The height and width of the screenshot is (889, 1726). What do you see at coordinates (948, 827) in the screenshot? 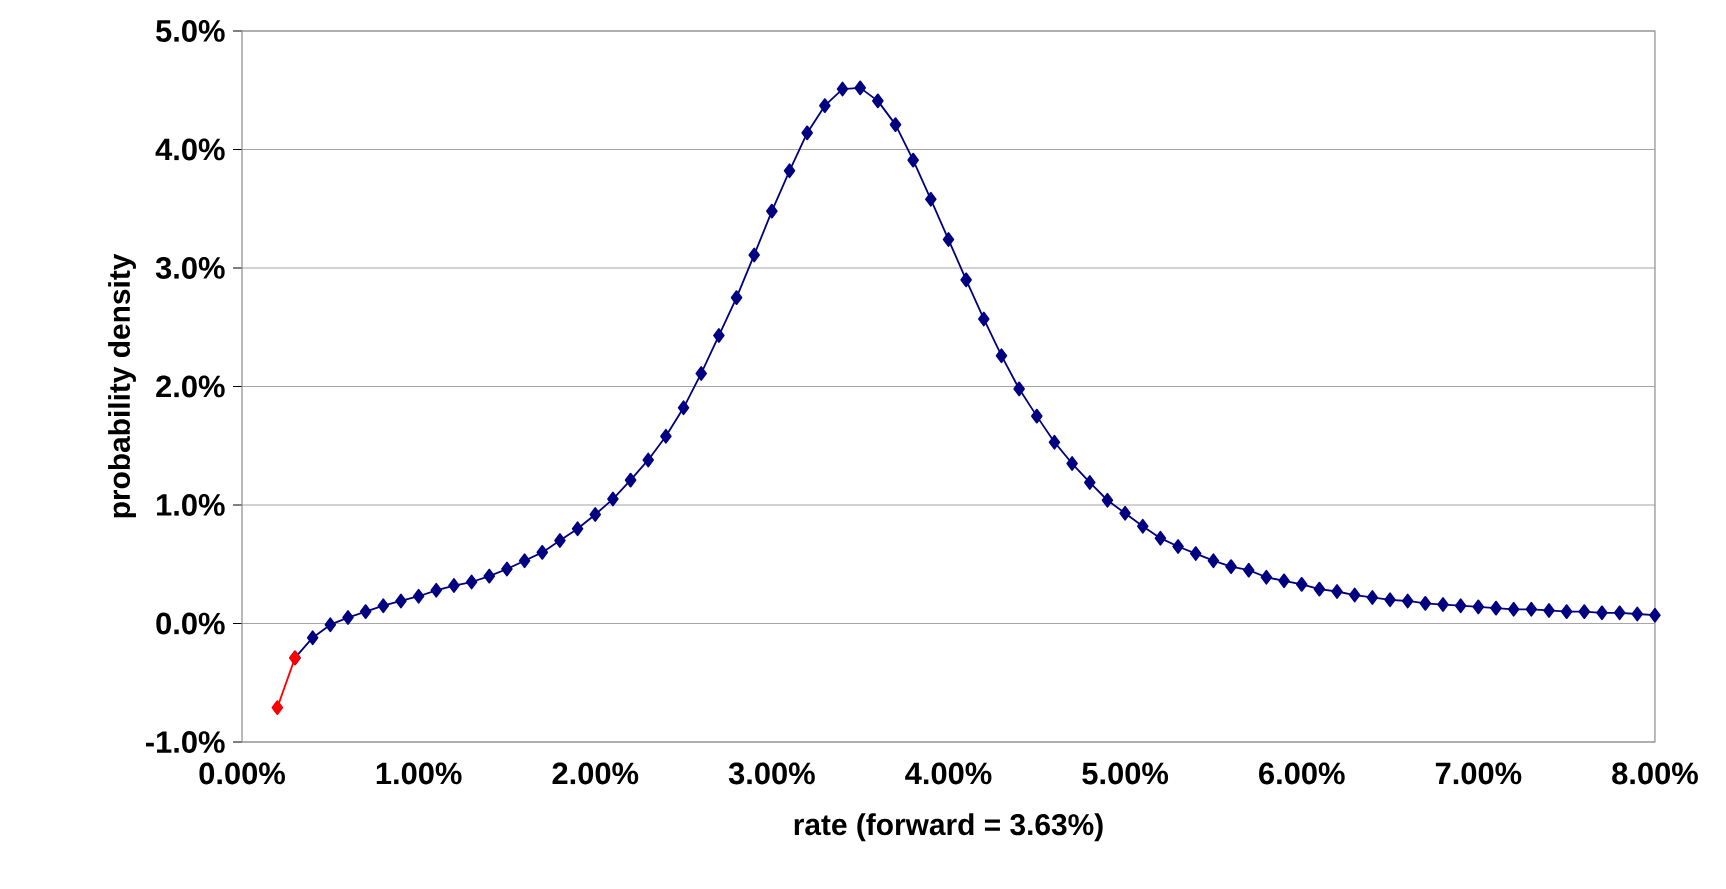
I see `x-axis-title: rate (forward = 3.63%)` at bounding box center [948, 827].